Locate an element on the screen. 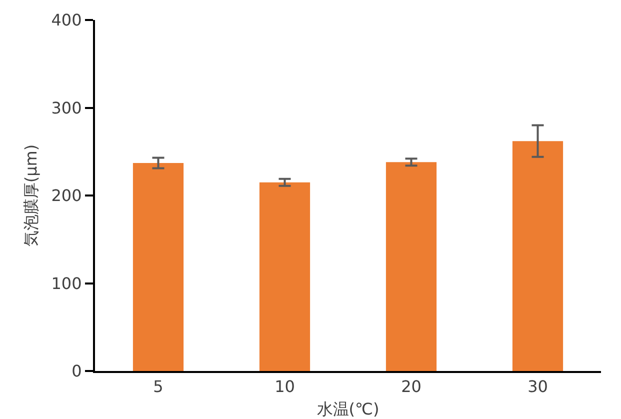  y-tick-label: 300 is located at coordinates (66, 108).